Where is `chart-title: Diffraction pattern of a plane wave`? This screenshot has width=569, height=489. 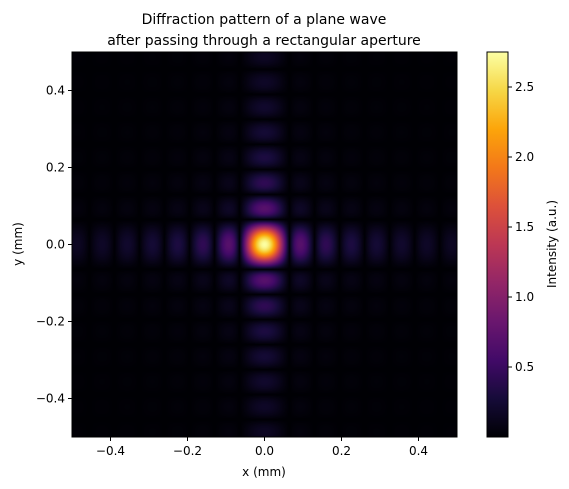
chart-title: Diffraction pattern of a plane wave is located at coordinates (264, 20).